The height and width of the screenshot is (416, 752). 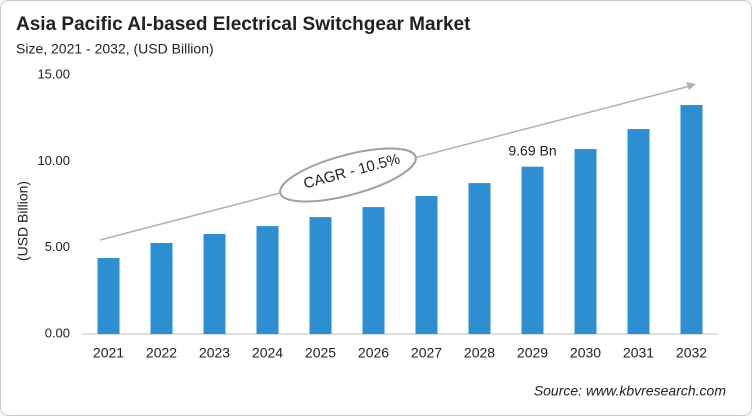 What do you see at coordinates (630, 391) in the screenshot?
I see `source: Source: www.kbvresearch.com` at bounding box center [630, 391].